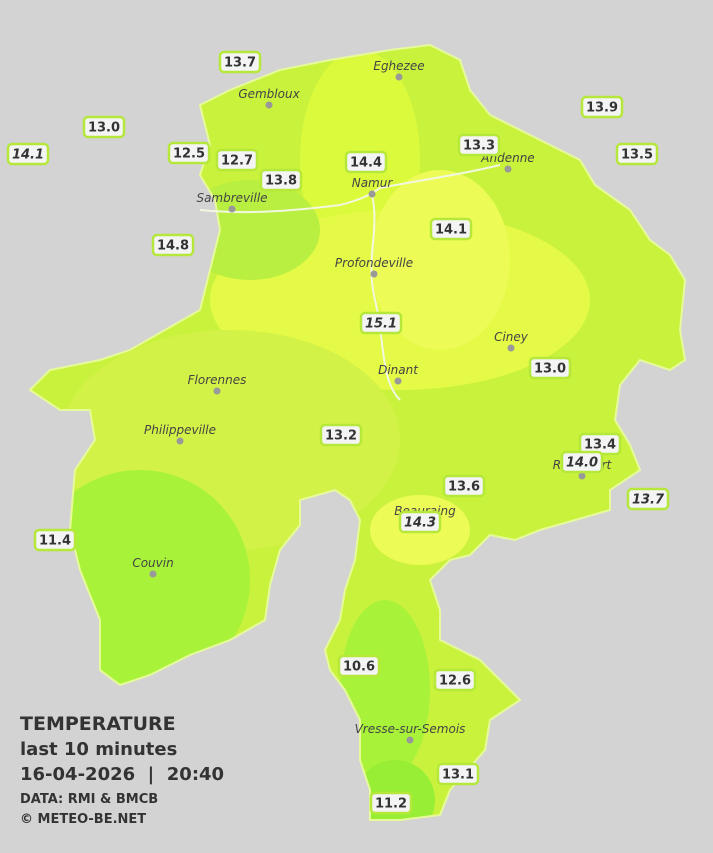 Image resolution: width=713 pixels, height=853 pixels. I want to click on station: 11.2, so click(391, 803).